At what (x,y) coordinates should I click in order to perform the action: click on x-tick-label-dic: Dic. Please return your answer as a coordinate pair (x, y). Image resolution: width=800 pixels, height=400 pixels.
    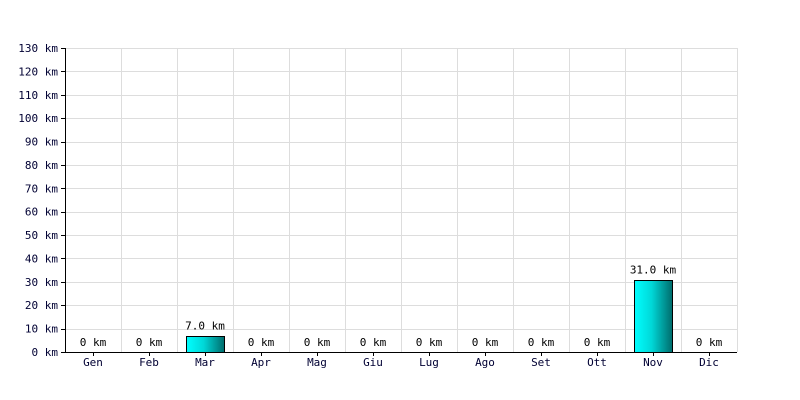
    Looking at the image, I should click on (709, 362).